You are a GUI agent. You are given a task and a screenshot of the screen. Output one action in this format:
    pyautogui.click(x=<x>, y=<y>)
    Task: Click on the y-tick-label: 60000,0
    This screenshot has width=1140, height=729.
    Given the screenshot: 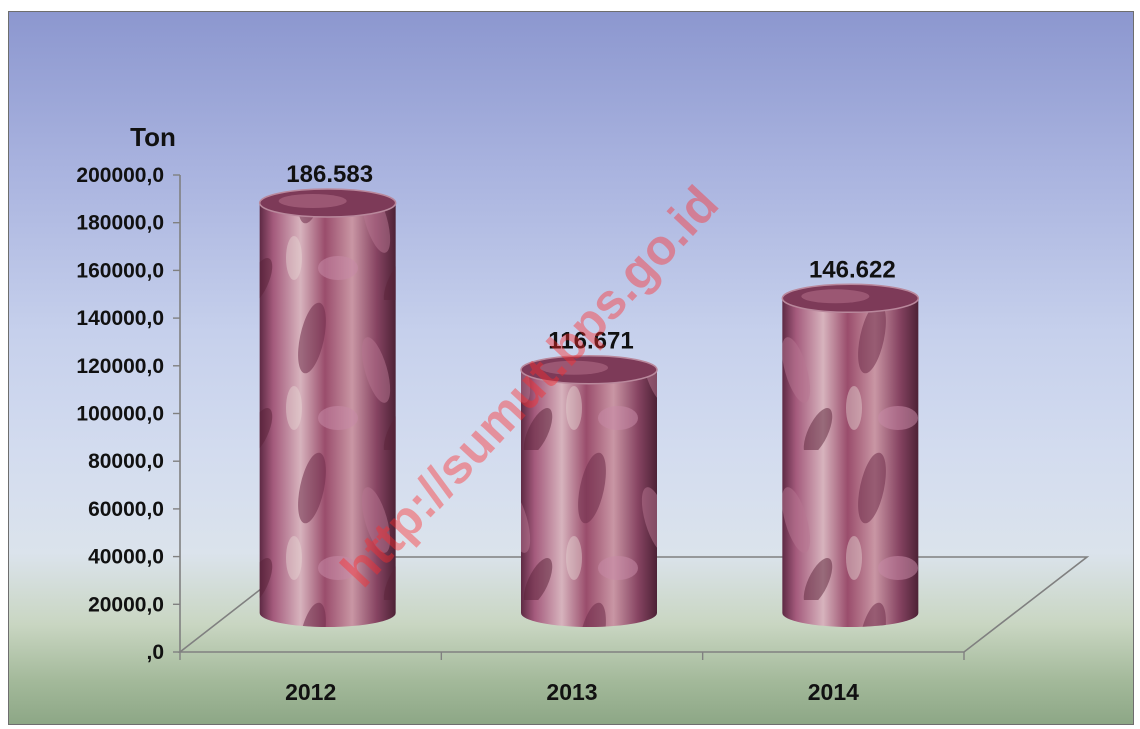 What is the action you would take?
    pyautogui.click(x=126, y=509)
    